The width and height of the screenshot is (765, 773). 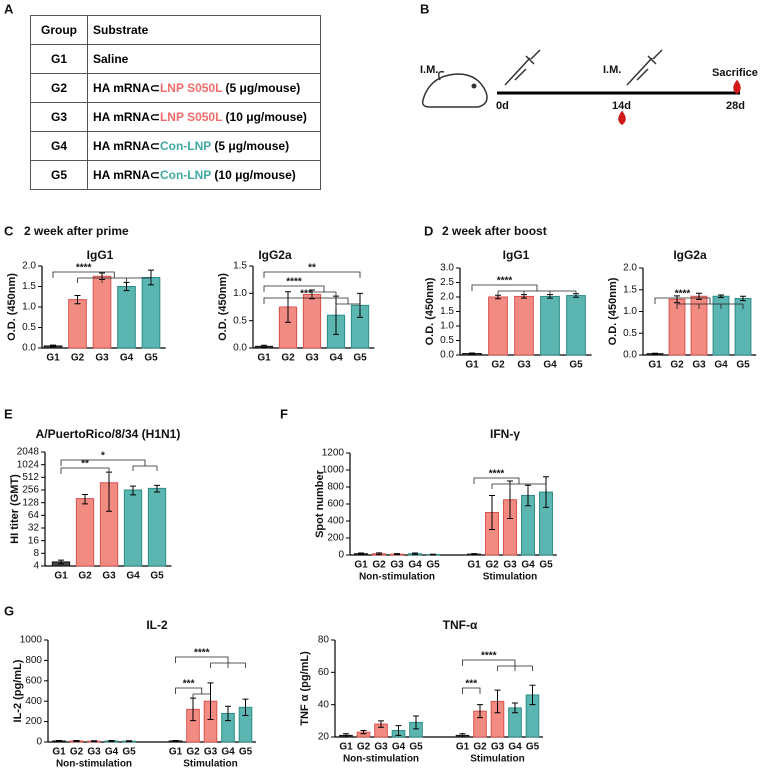 I want to click on group-cell: G2, so click(x=59, y=88).